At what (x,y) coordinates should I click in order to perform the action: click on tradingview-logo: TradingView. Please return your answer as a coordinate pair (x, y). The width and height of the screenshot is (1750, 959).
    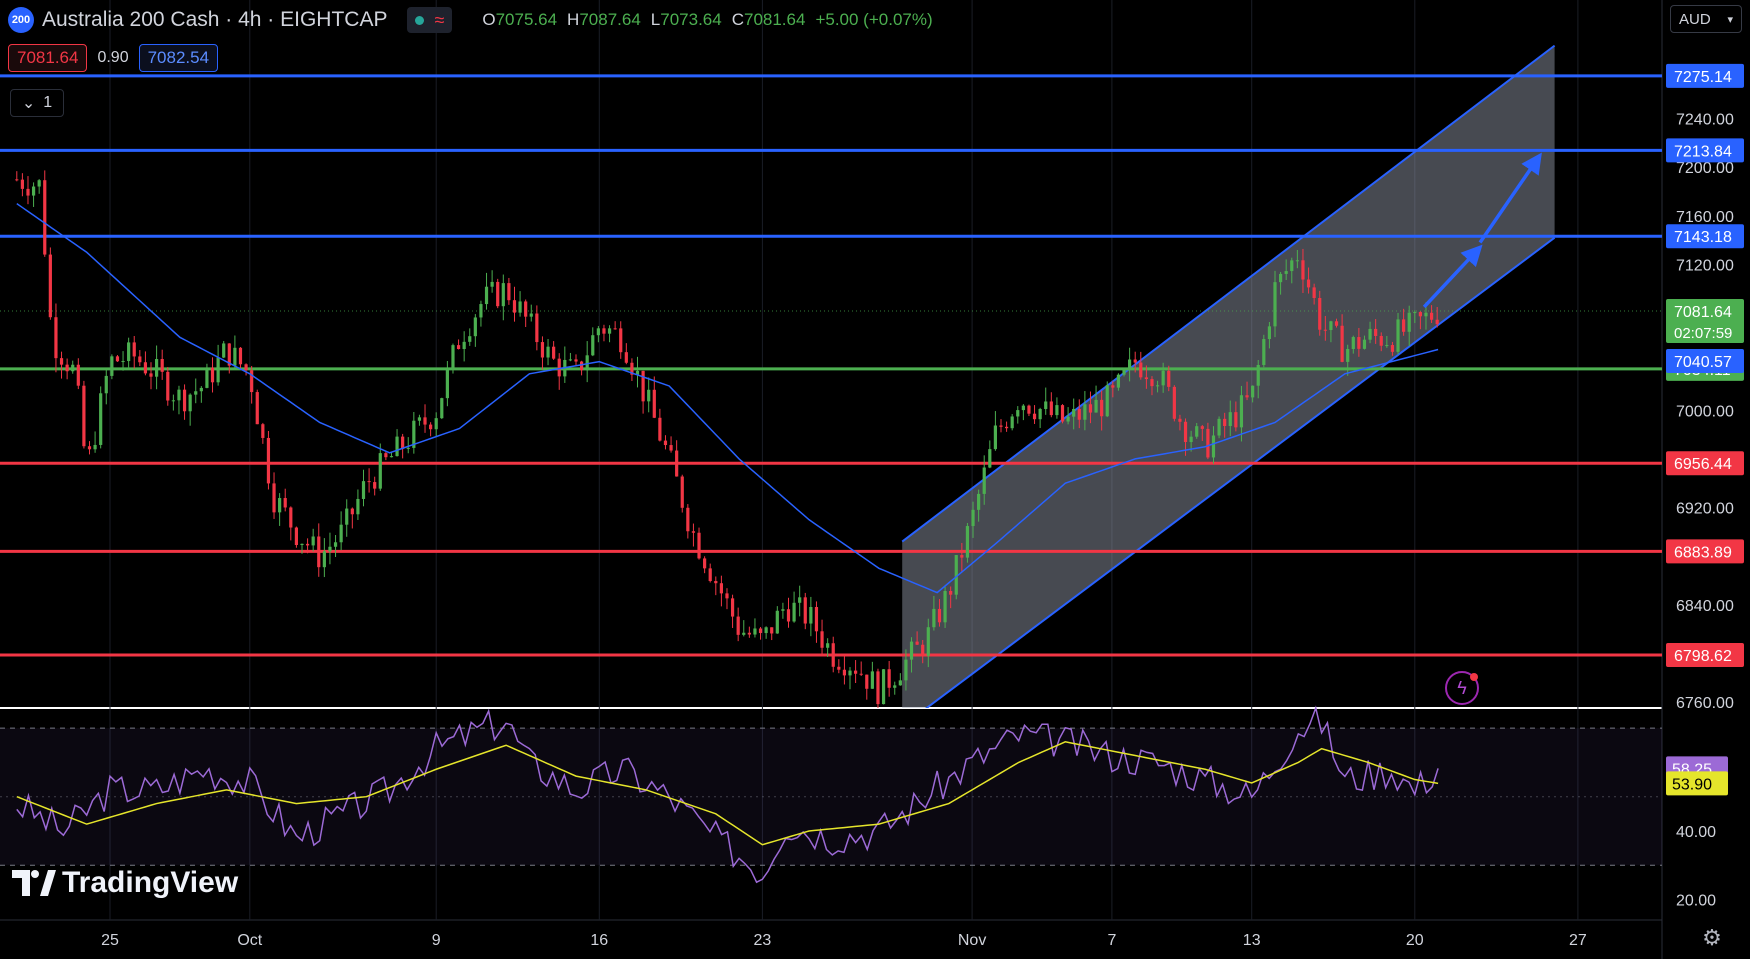
    Looking at the image, I should click on (125, 883).